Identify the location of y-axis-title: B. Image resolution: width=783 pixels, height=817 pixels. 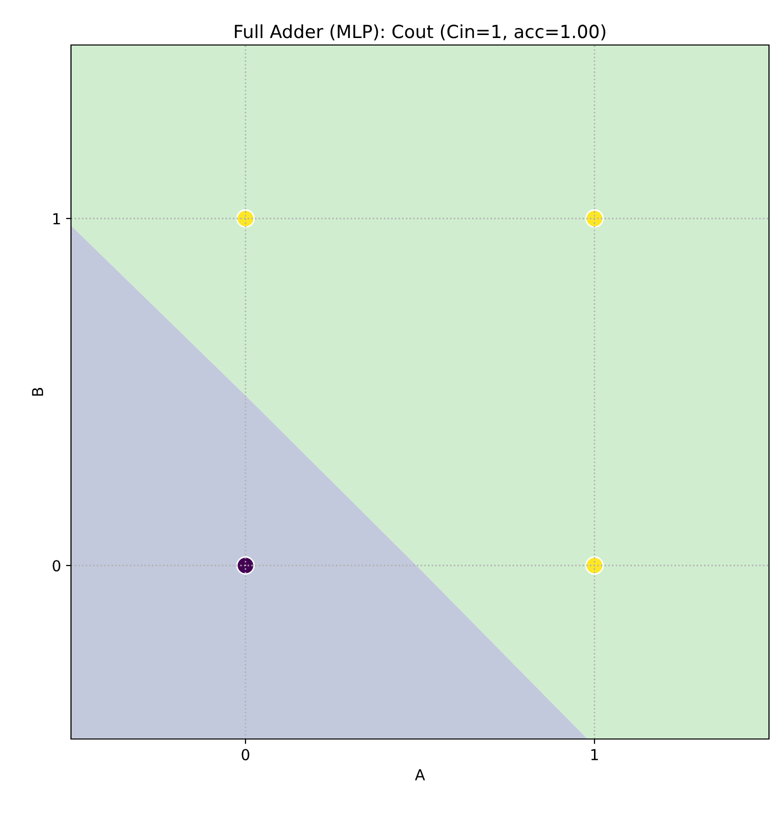
(38, 392).